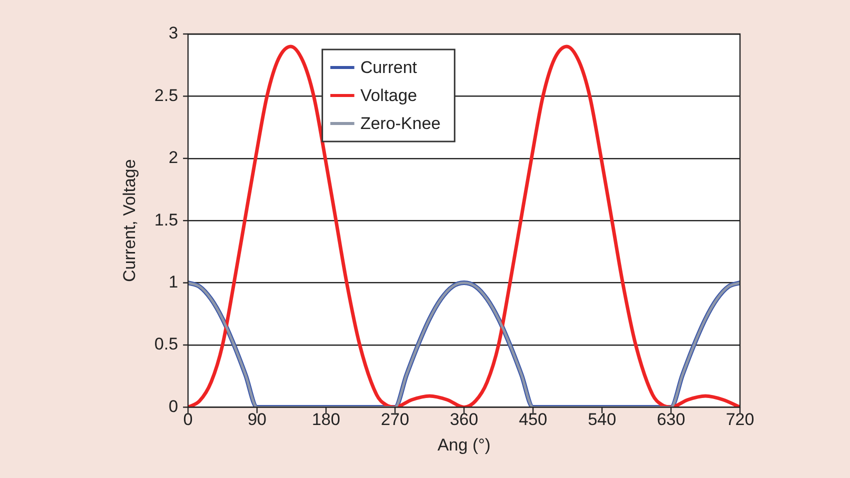 The height and width of the screenshot is (478, 850). What do you see at coordinates (129, 220) in the screenshot?
I see `y-axis-title: Current, Voltage` at bounding box center [129, 220].